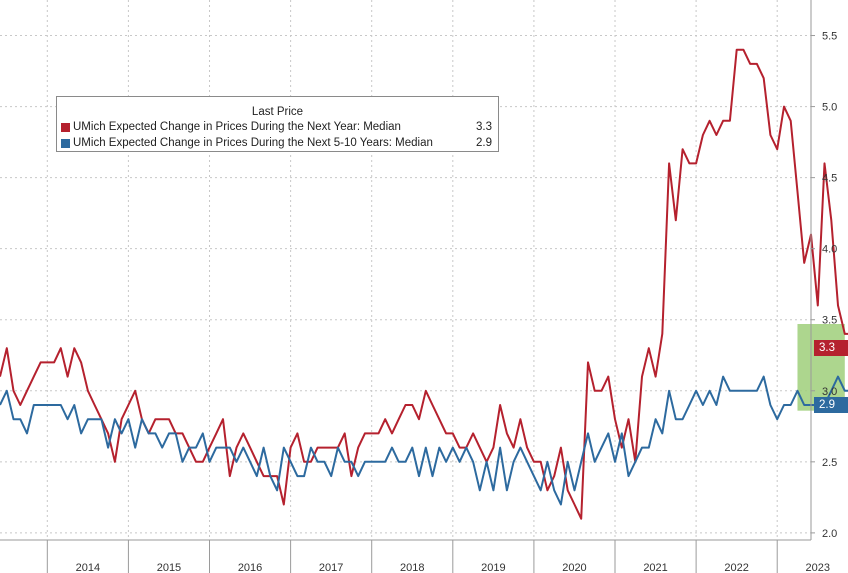 This screenshot has height=573, width=848. I want to click on x-tick-label: 2018, so click(412, 567).